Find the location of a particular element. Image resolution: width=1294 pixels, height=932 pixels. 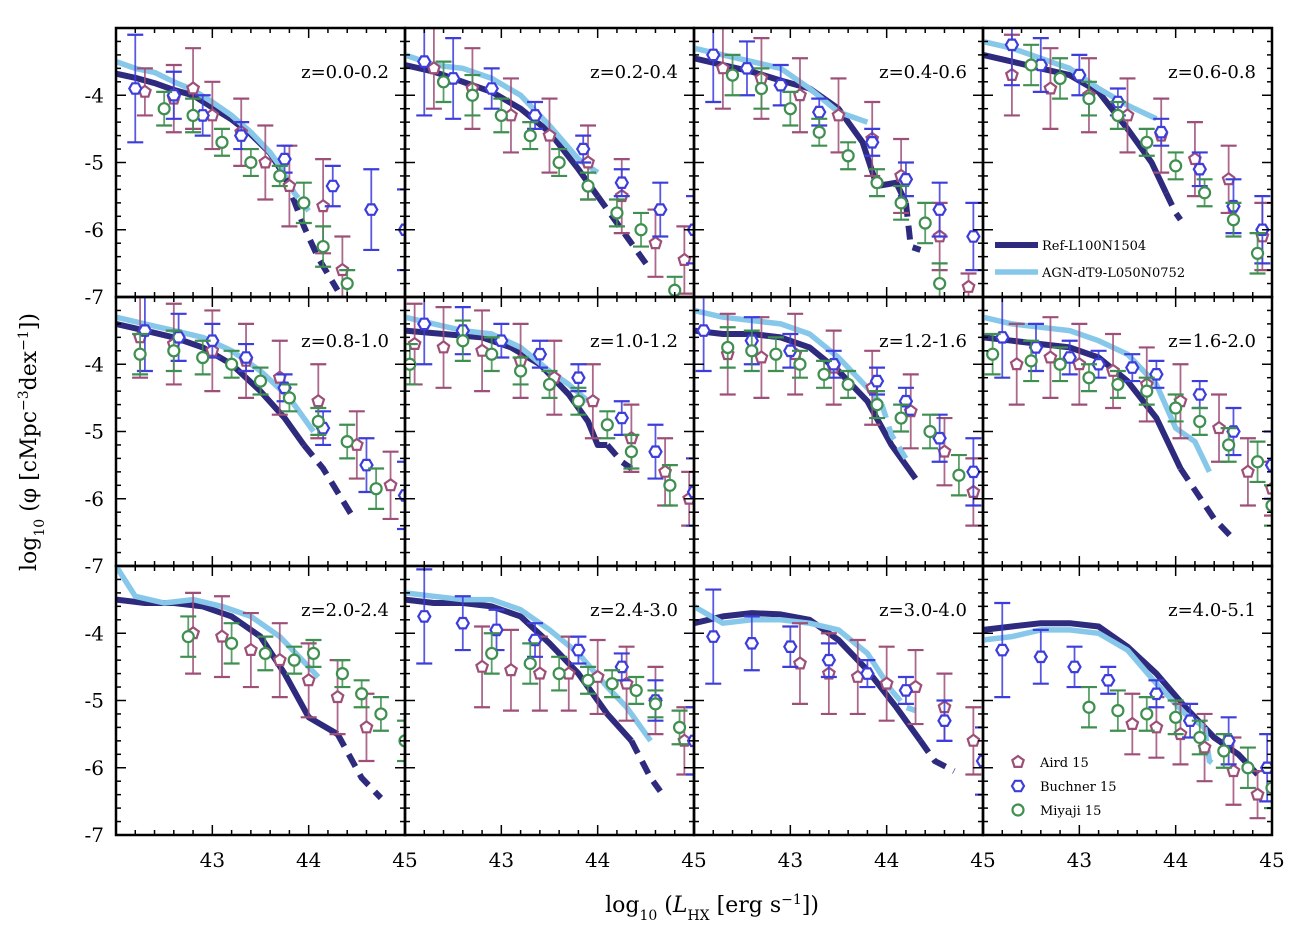

panel-2: z=0.2-0.4 is located at coordinates (549, 162).